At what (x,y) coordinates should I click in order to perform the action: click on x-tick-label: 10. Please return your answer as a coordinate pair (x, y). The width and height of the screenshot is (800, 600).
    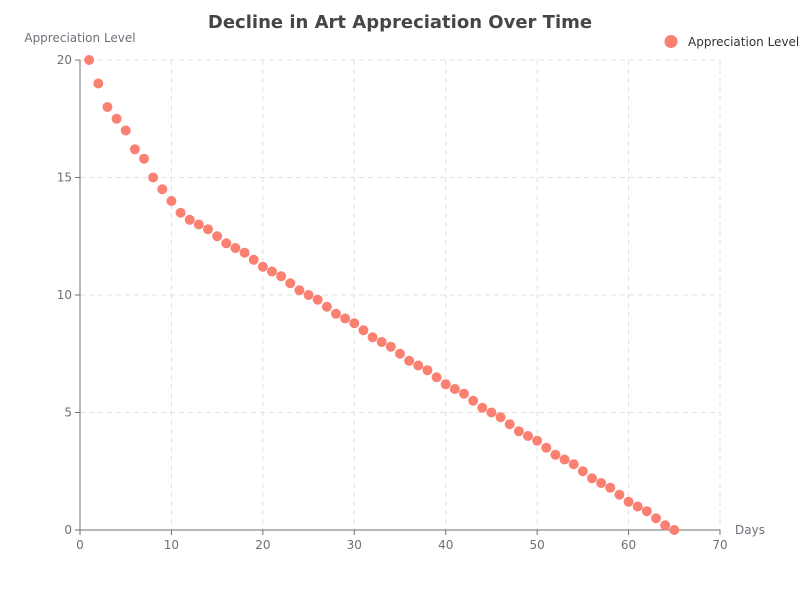
    Looking at the image, I should click on (171, 545).